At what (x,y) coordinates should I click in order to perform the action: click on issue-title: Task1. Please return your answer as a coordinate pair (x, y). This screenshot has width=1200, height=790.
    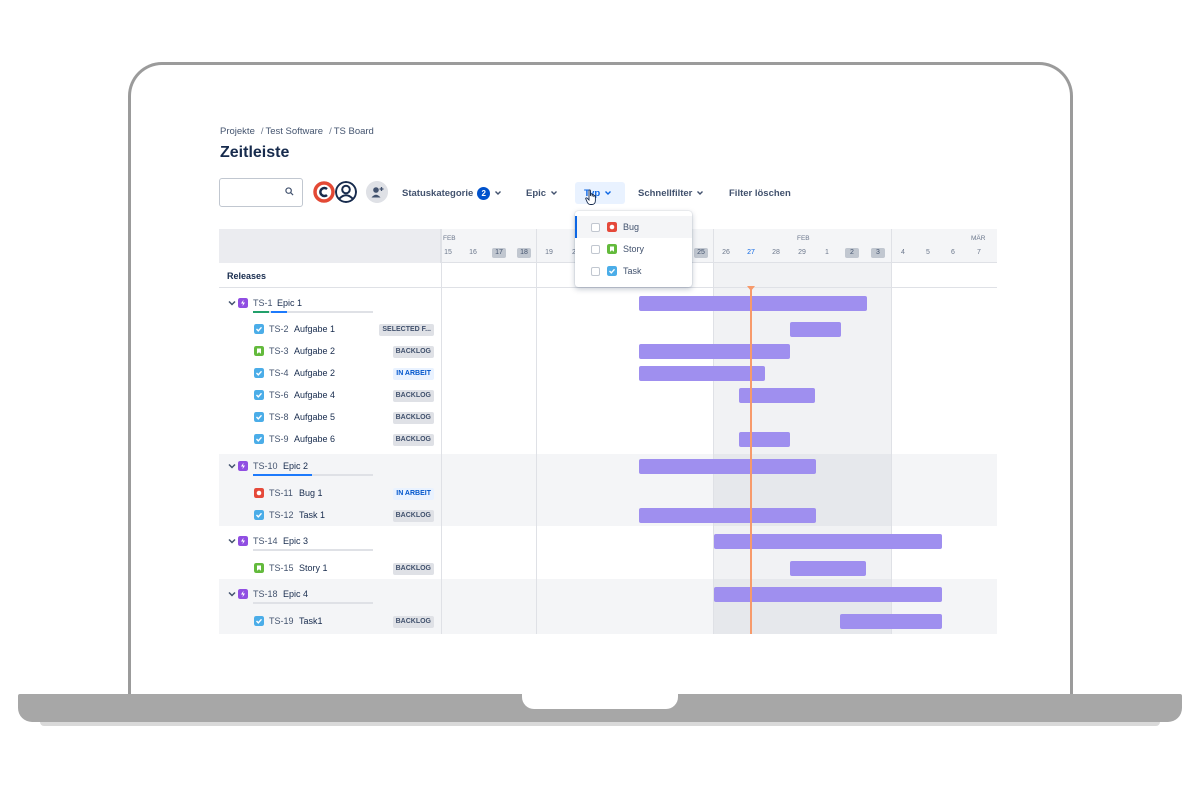
    Looking at the image, I should click on (311, 621).